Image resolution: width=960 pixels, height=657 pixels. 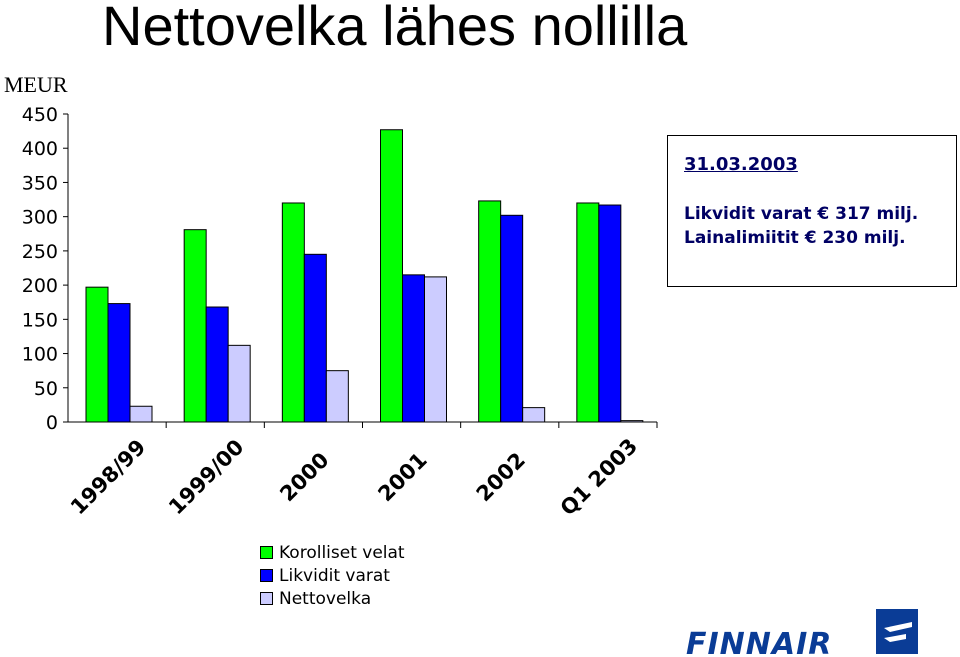 What do you see at coordinates (342, 552) in the screenshot?
I see `legend-label: Korolliset velat` at bounding box center [342, 552].